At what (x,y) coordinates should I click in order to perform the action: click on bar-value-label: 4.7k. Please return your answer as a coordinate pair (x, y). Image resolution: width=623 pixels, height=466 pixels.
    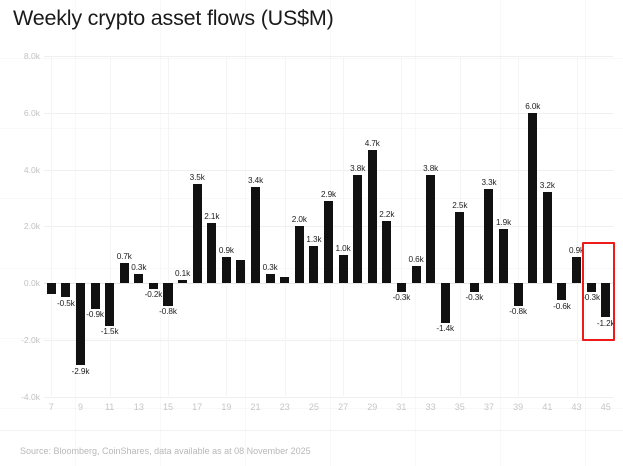
    Looking at the image, I should click on (372, 143).